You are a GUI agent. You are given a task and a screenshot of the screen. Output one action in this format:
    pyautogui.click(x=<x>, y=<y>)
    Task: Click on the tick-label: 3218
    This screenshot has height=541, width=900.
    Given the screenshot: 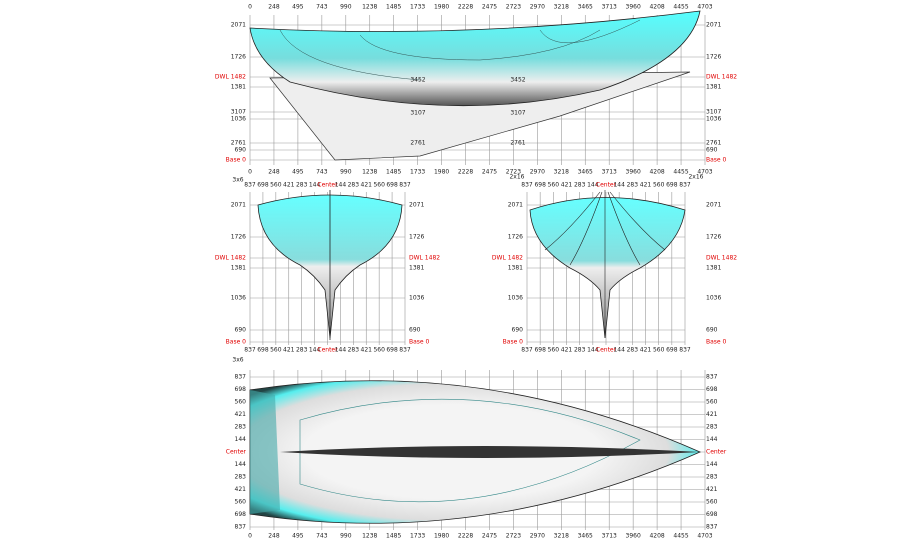 What is the action you would take?
    pyautogui.click(x=561, y=172)
    